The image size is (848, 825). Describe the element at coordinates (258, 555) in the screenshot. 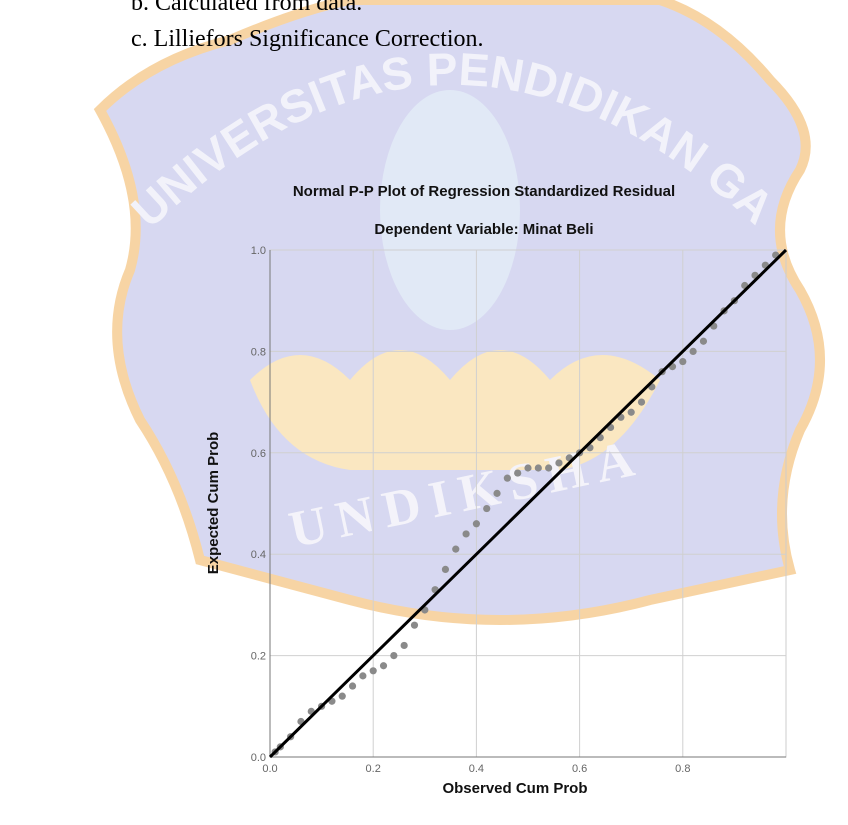

I see `y-tick-label: 0.4` at that location.